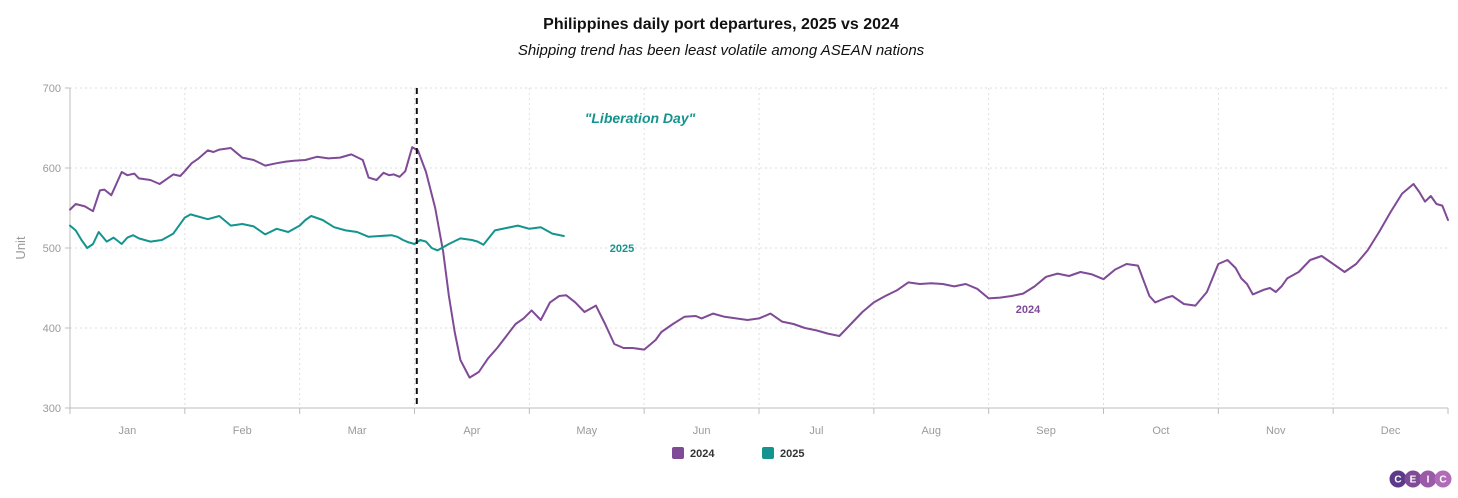 This screenshot has height=498, width=1458. Describe the element at coordinates (128, 431) in the screenshot. I see `x-tick-label: Jan` at that location.